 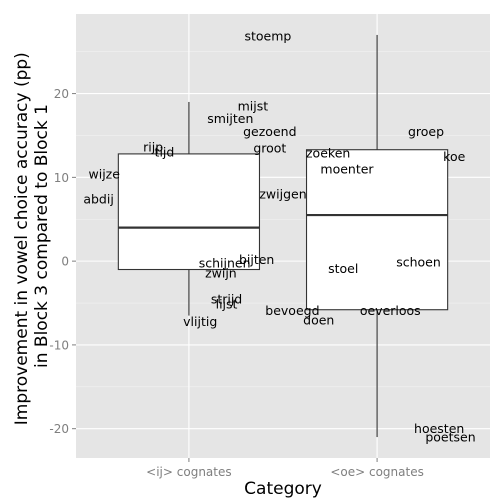 I want to click on word-label: strijd, so click(x=226, y=298).